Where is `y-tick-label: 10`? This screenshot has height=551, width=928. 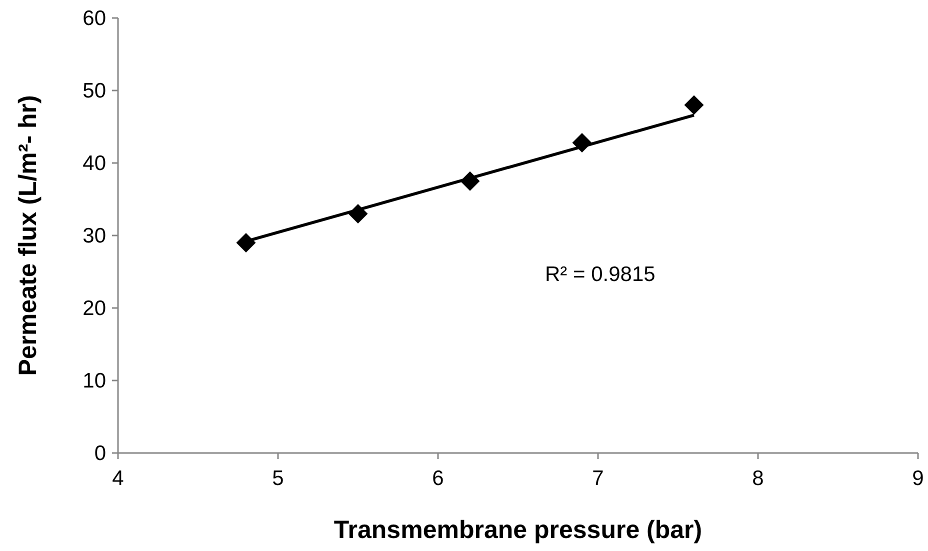
y-tick-label: 10 is located at coordinates (94, 381).